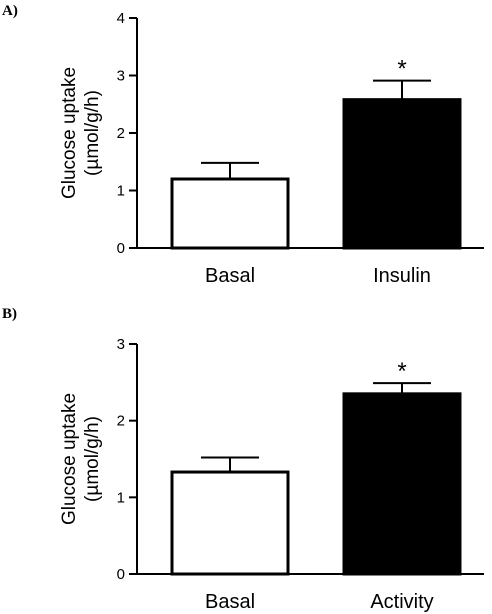 This screenshot has height=614, width=492. I want to click on panel-b-category-label-1: Activity, so click(401, 602).